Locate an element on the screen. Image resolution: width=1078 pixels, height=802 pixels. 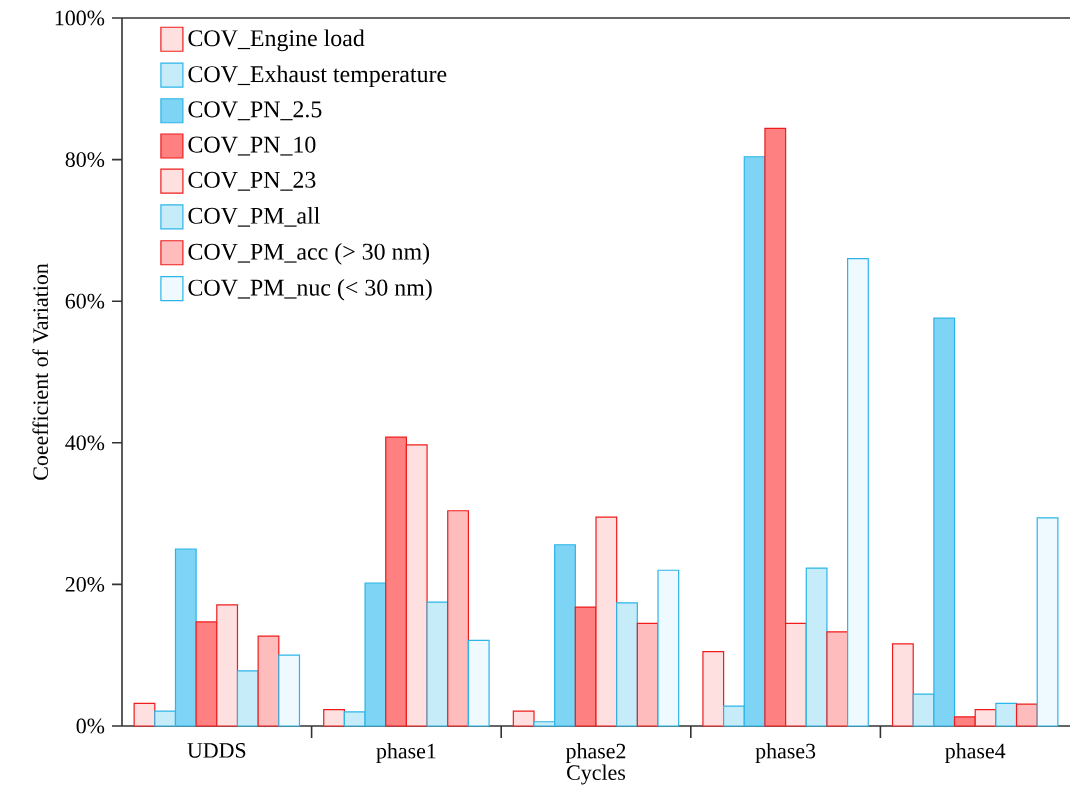
y-tick-label: 80% is located at coordinates (85, 160).